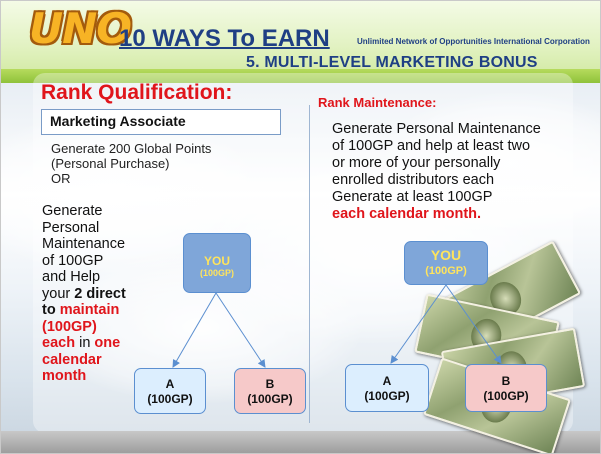  What do you see at coordinates (71, 277) in the screenshot?
I see `para-line: and Help` at bounding box center [71, 277].